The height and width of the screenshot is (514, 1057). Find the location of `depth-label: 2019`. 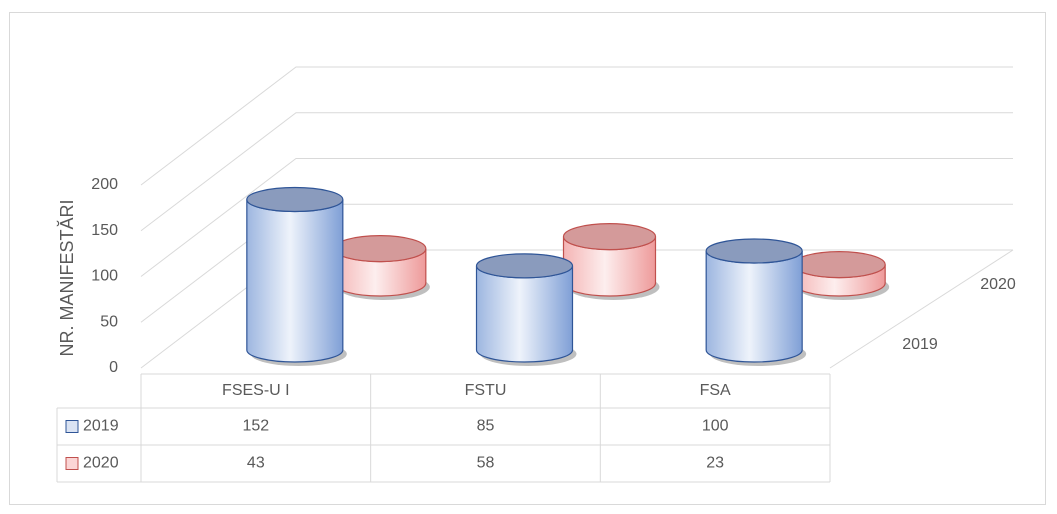

depth-label: 2019 is located at coordinates (920, 344).